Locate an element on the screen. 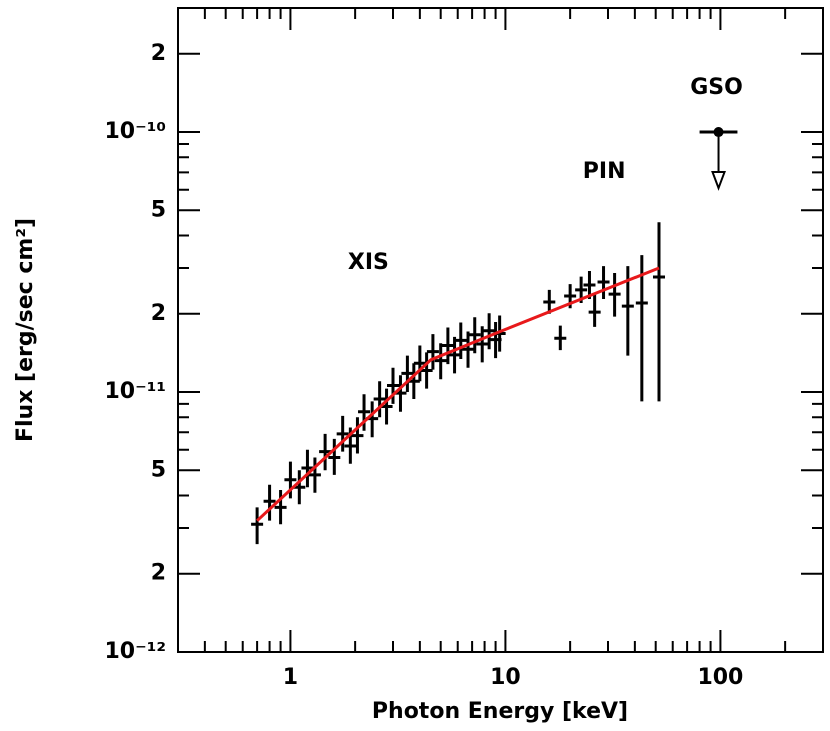 This screenshot has width=830, height=731. y-tick-label: 10⁻¹⁰ is located at coordinates (136, 131).